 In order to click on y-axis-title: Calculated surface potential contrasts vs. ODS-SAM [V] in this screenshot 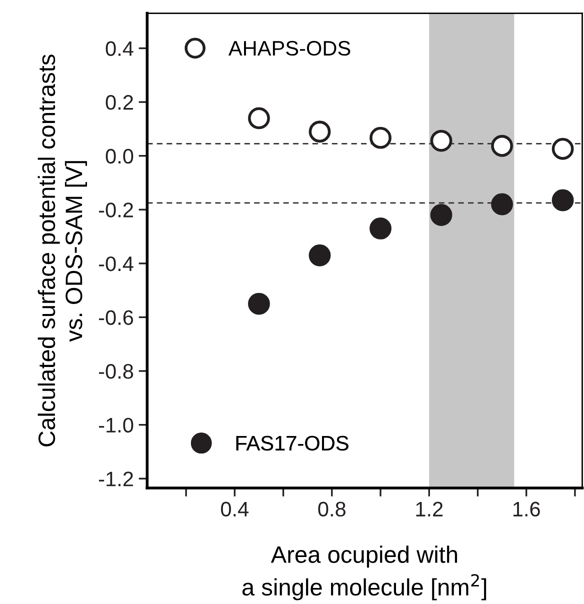, I will do `click(62, 250)`.